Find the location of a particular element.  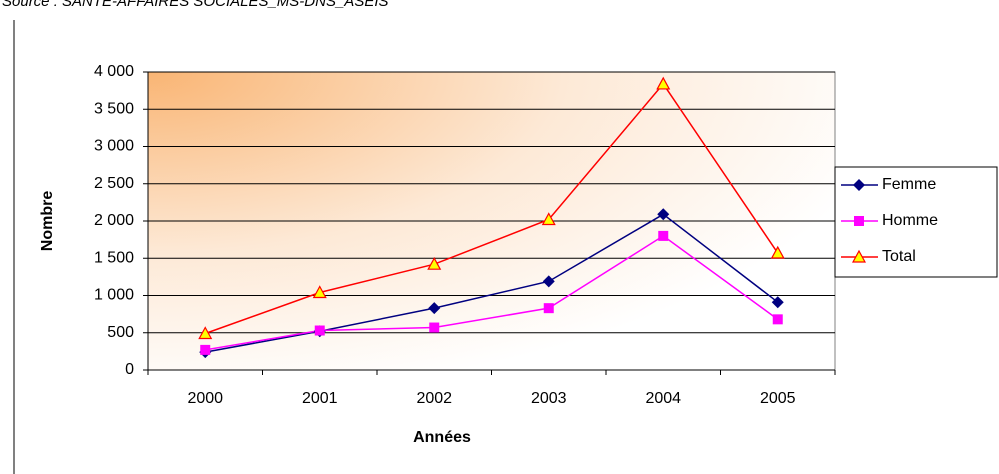

y-tick-label: 4 000 is located at coordinates (114, 71).